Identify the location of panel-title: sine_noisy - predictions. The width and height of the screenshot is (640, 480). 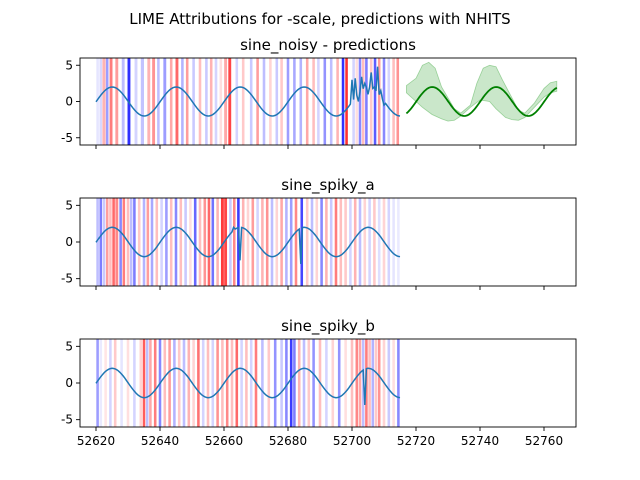
(328, 45).